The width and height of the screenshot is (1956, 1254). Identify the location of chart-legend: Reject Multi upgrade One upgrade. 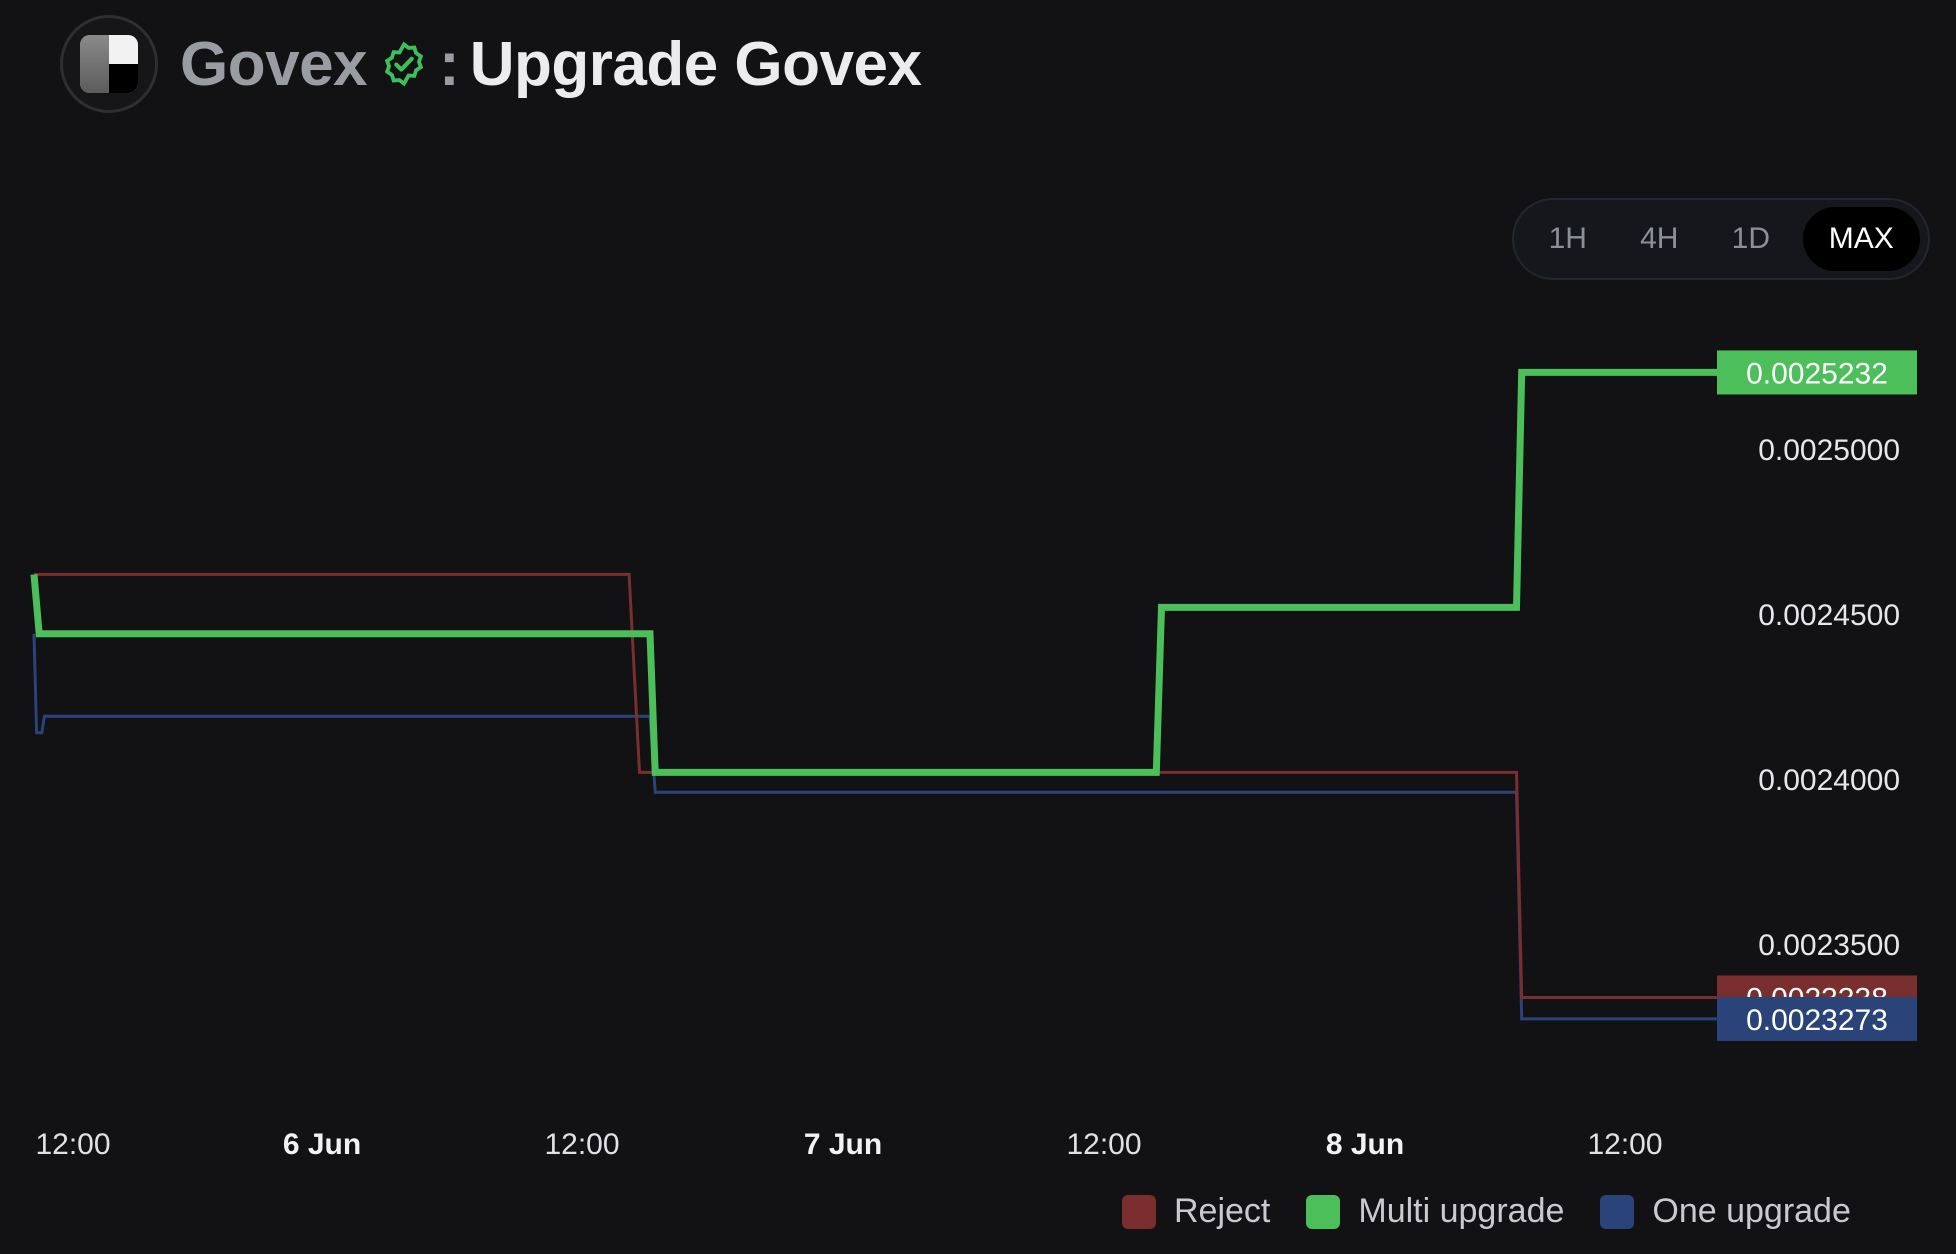
(1504, 1211).